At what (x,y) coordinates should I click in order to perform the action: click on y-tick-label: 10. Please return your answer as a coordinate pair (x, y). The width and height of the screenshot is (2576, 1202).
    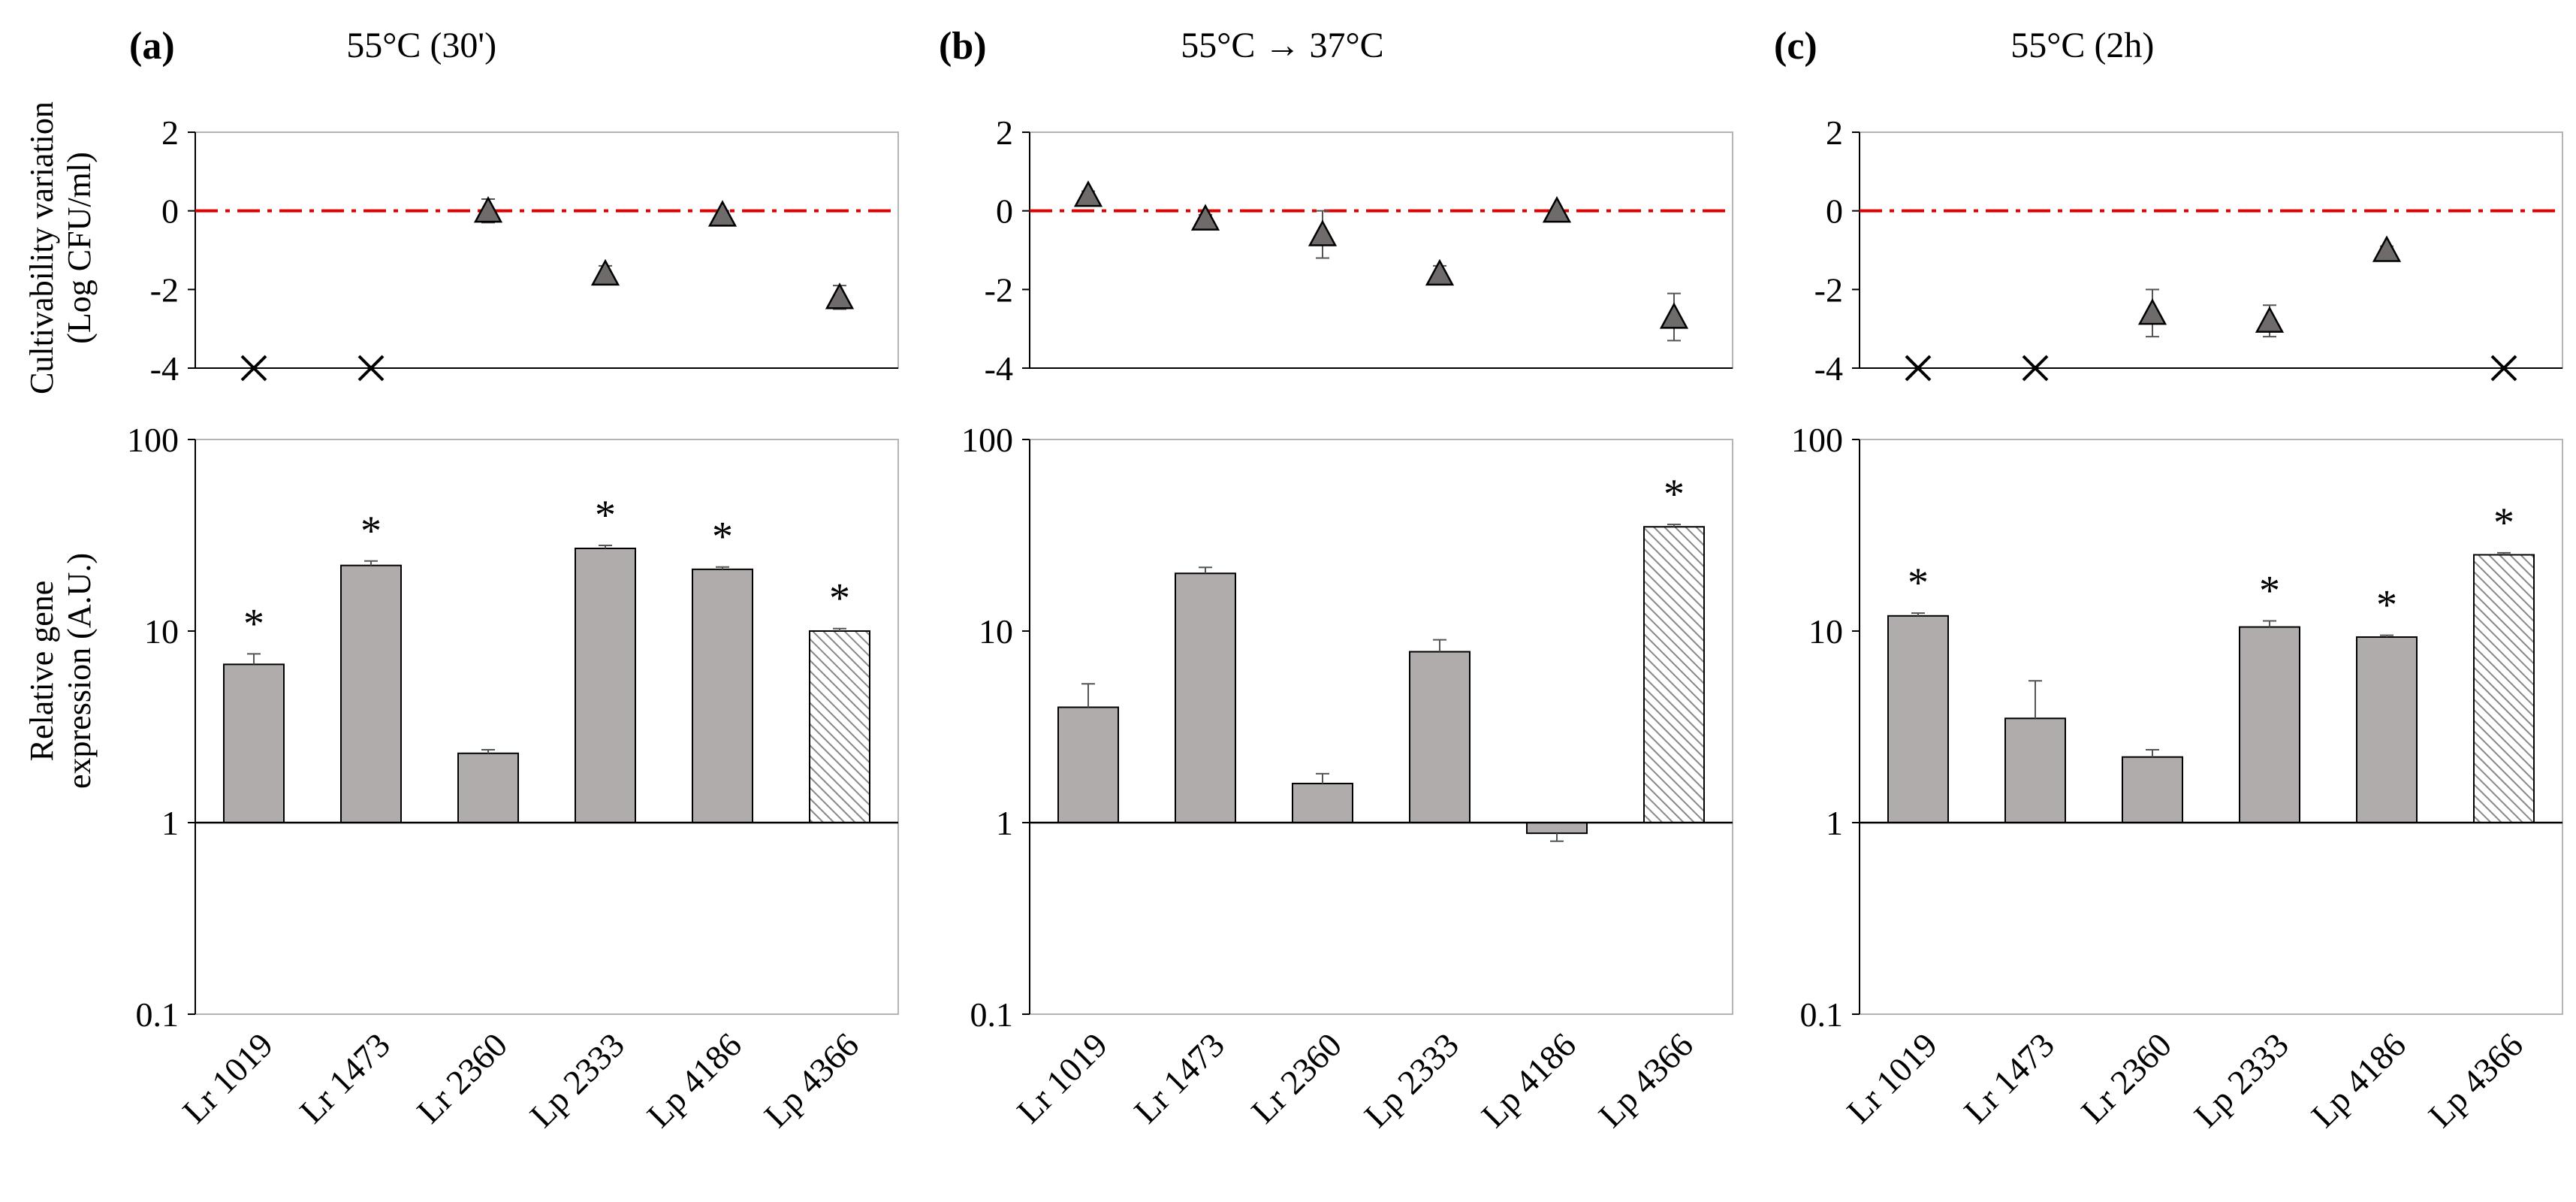
    Looking at the image, I should click on (996, 631).